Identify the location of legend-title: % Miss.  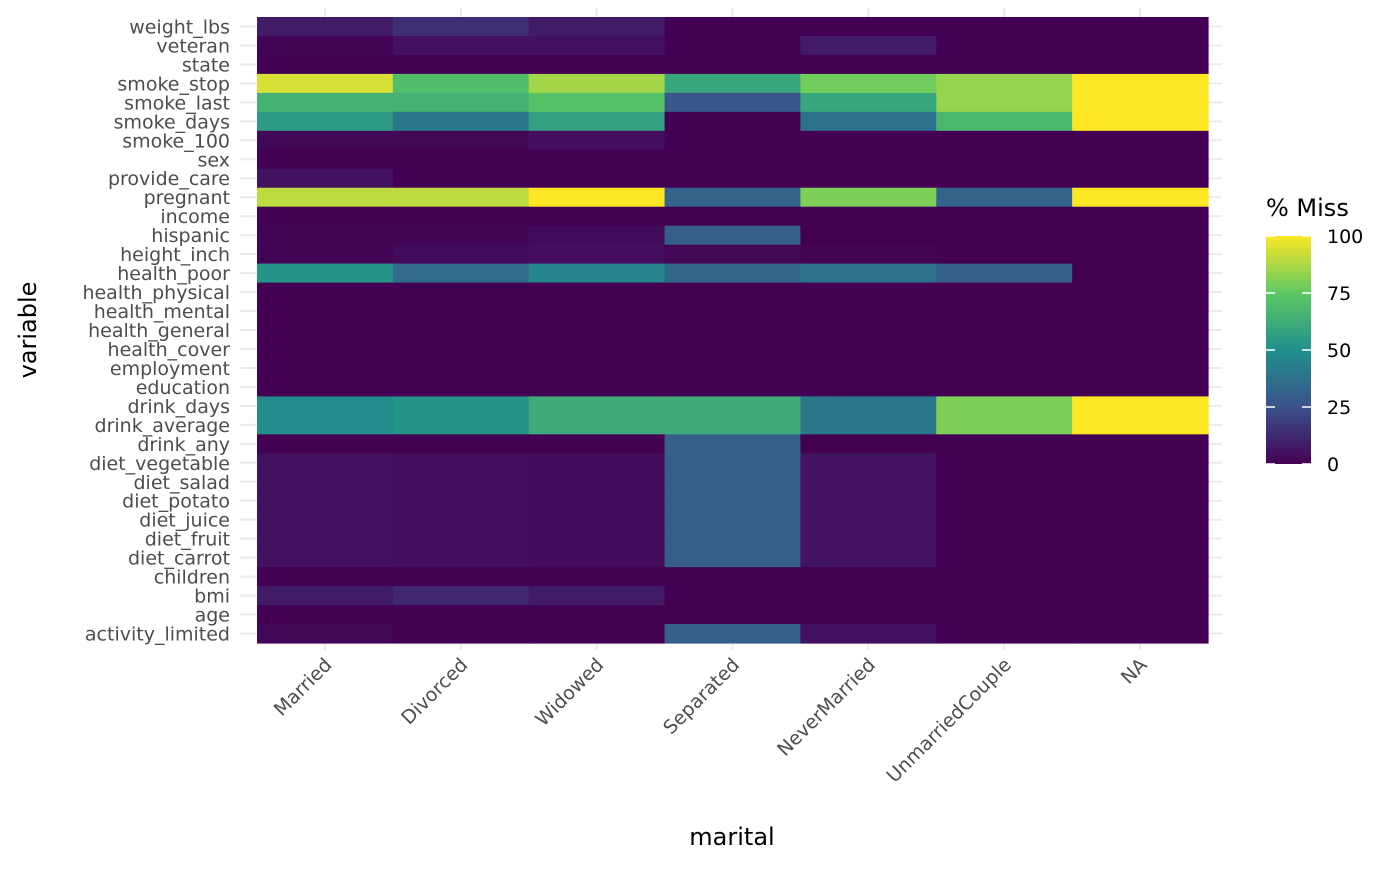
(1307, 208).